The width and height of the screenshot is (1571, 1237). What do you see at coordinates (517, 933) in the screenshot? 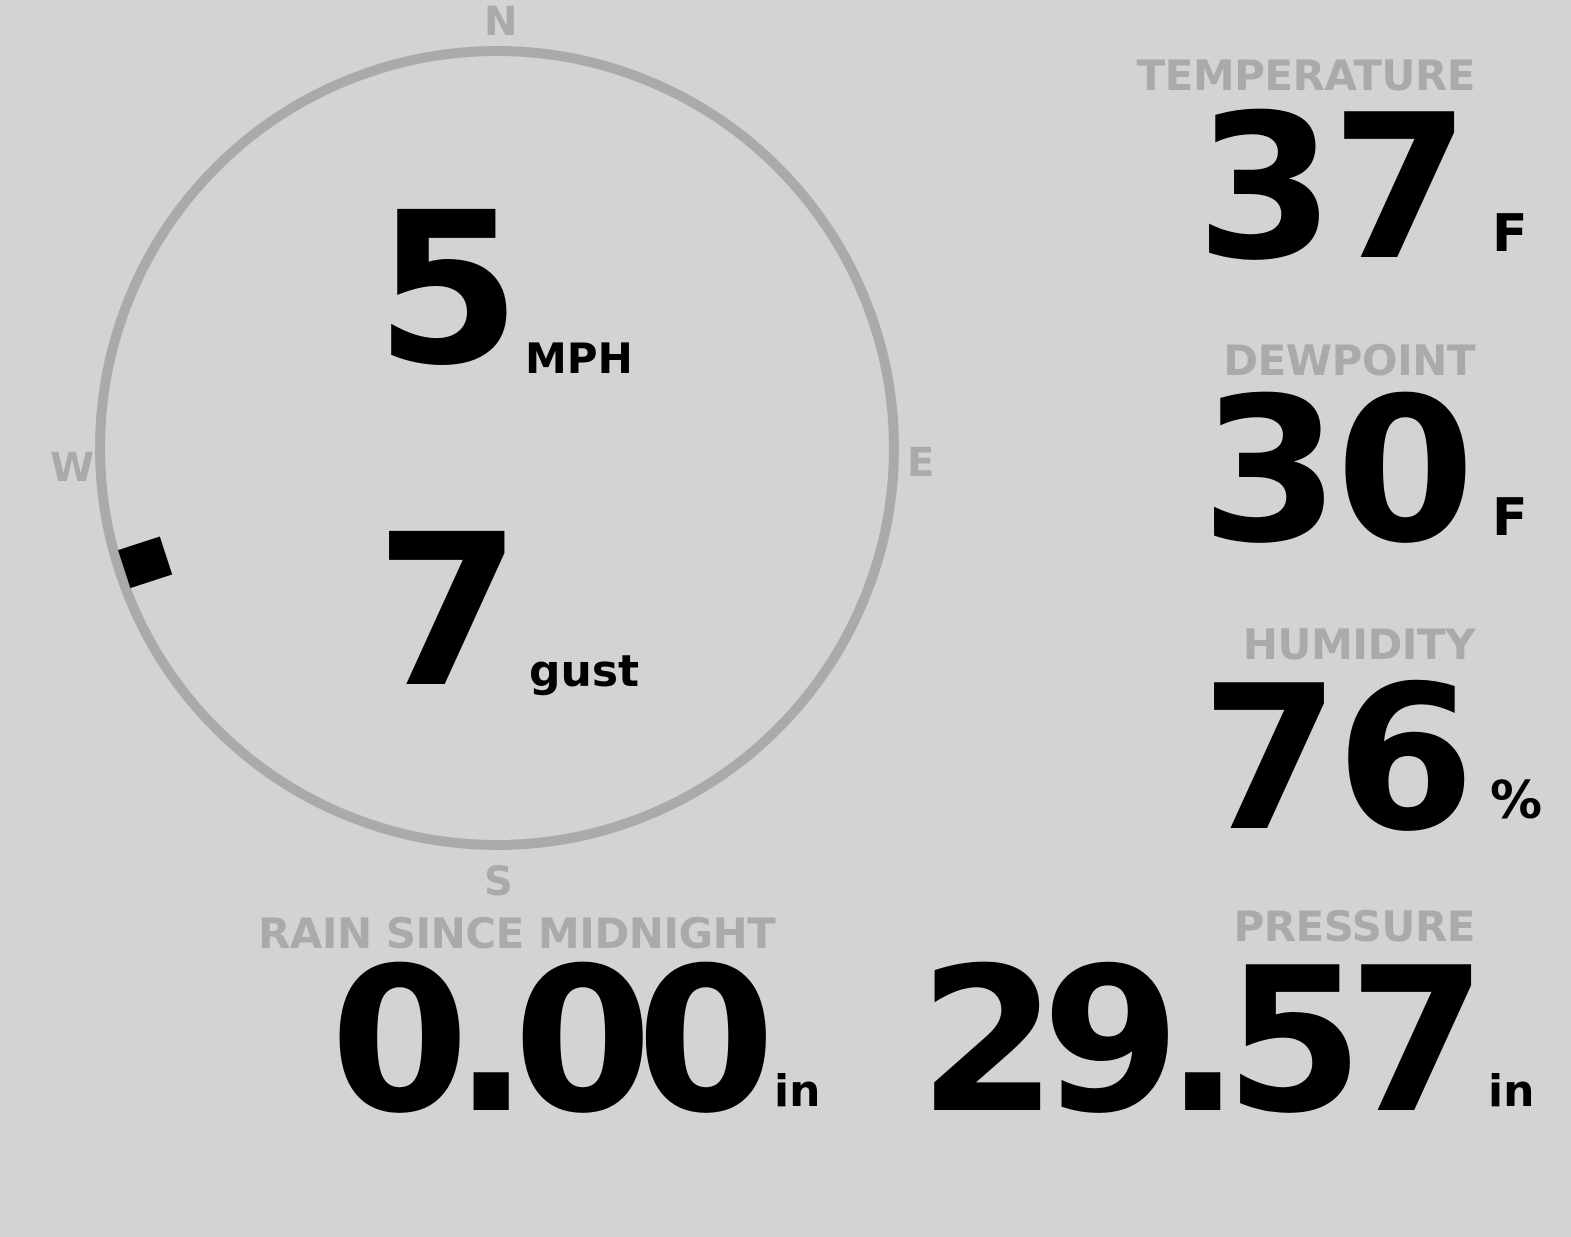
I see `rain-label: RAIN SINCE MIDNIGHT` at bounding box center [517, 933].